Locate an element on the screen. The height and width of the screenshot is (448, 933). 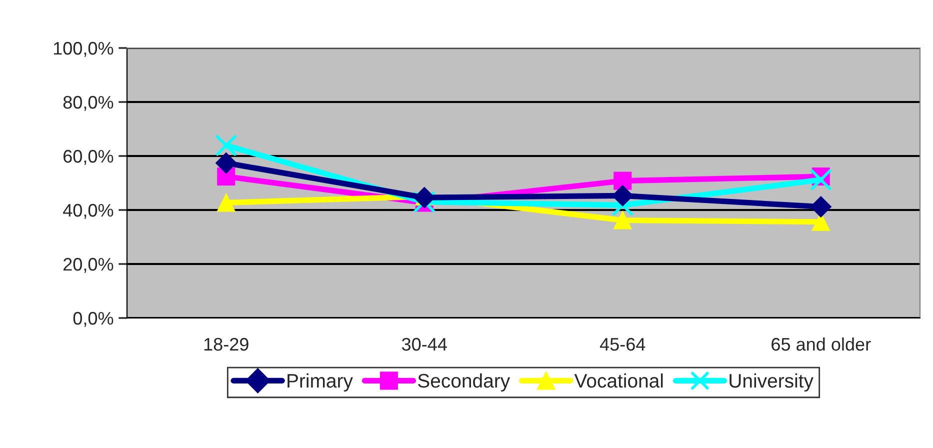
y-tick-label: 40,0% is located at coordinates (88, 211).